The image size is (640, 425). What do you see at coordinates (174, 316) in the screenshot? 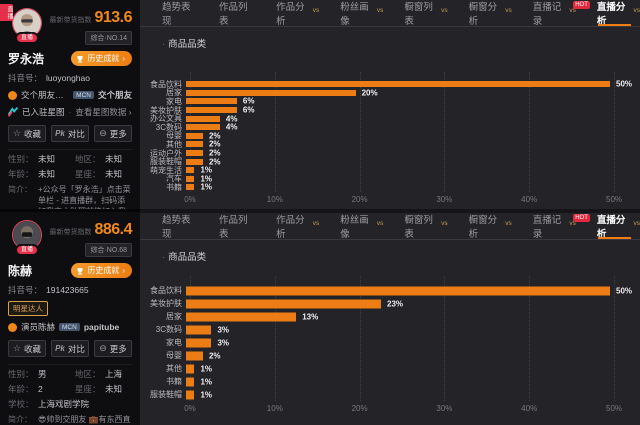
I see `category-label: 居家` at bounding box center [174, 316].